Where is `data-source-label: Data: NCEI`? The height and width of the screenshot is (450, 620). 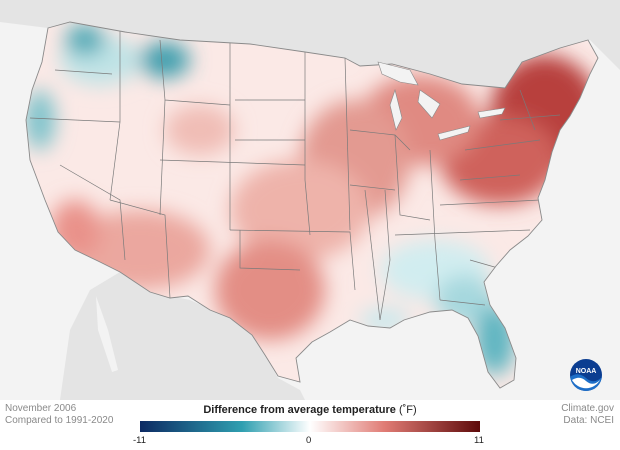 data-source-label: Data: NCEI is located at coordinates (588, 420).